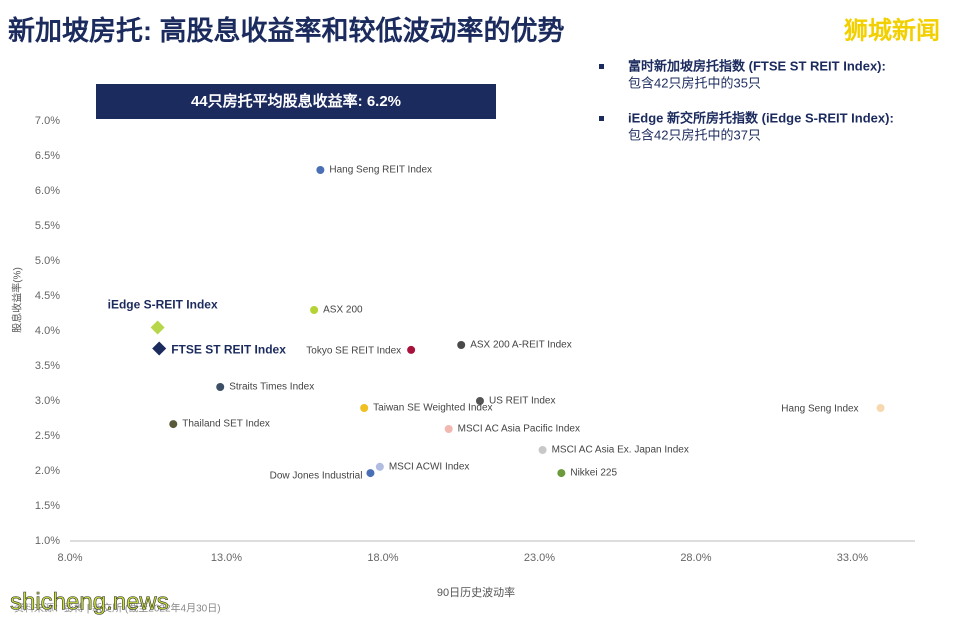 The width and height of the screenshot is (956, 621). Describe the element at coordinates (47, 261) in the screenshot. I see `y-tick-label: 5.0%` at that location.